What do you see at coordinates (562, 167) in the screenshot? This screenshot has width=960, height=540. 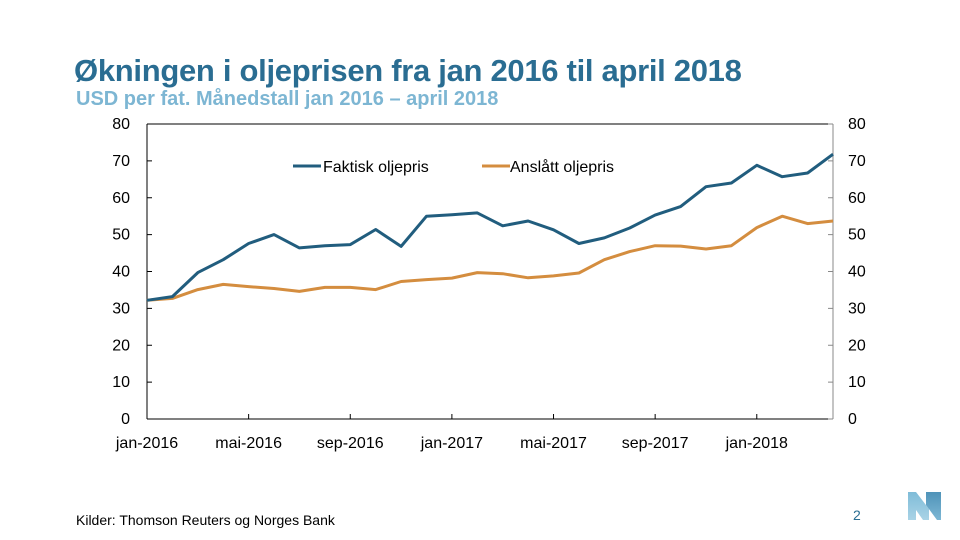 I see `legend-label: Anslått oljepris` at bounding box center [562, 167].